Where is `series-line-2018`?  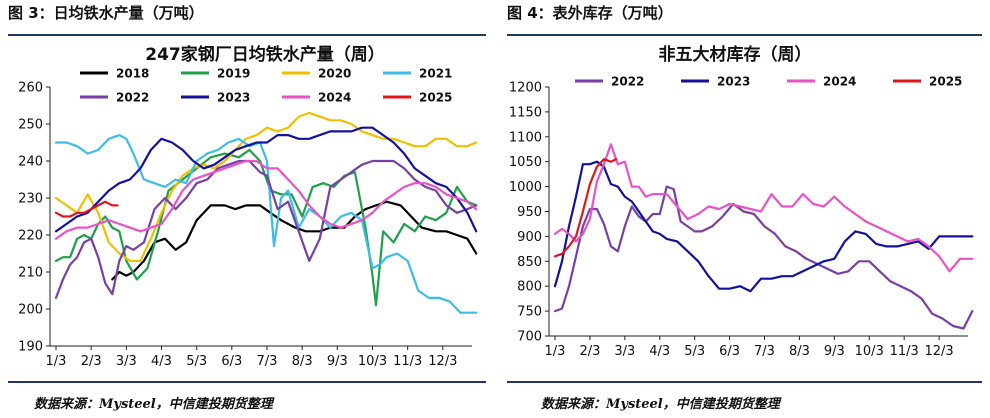
series-line-2018 is located at coordinates (294, 240).